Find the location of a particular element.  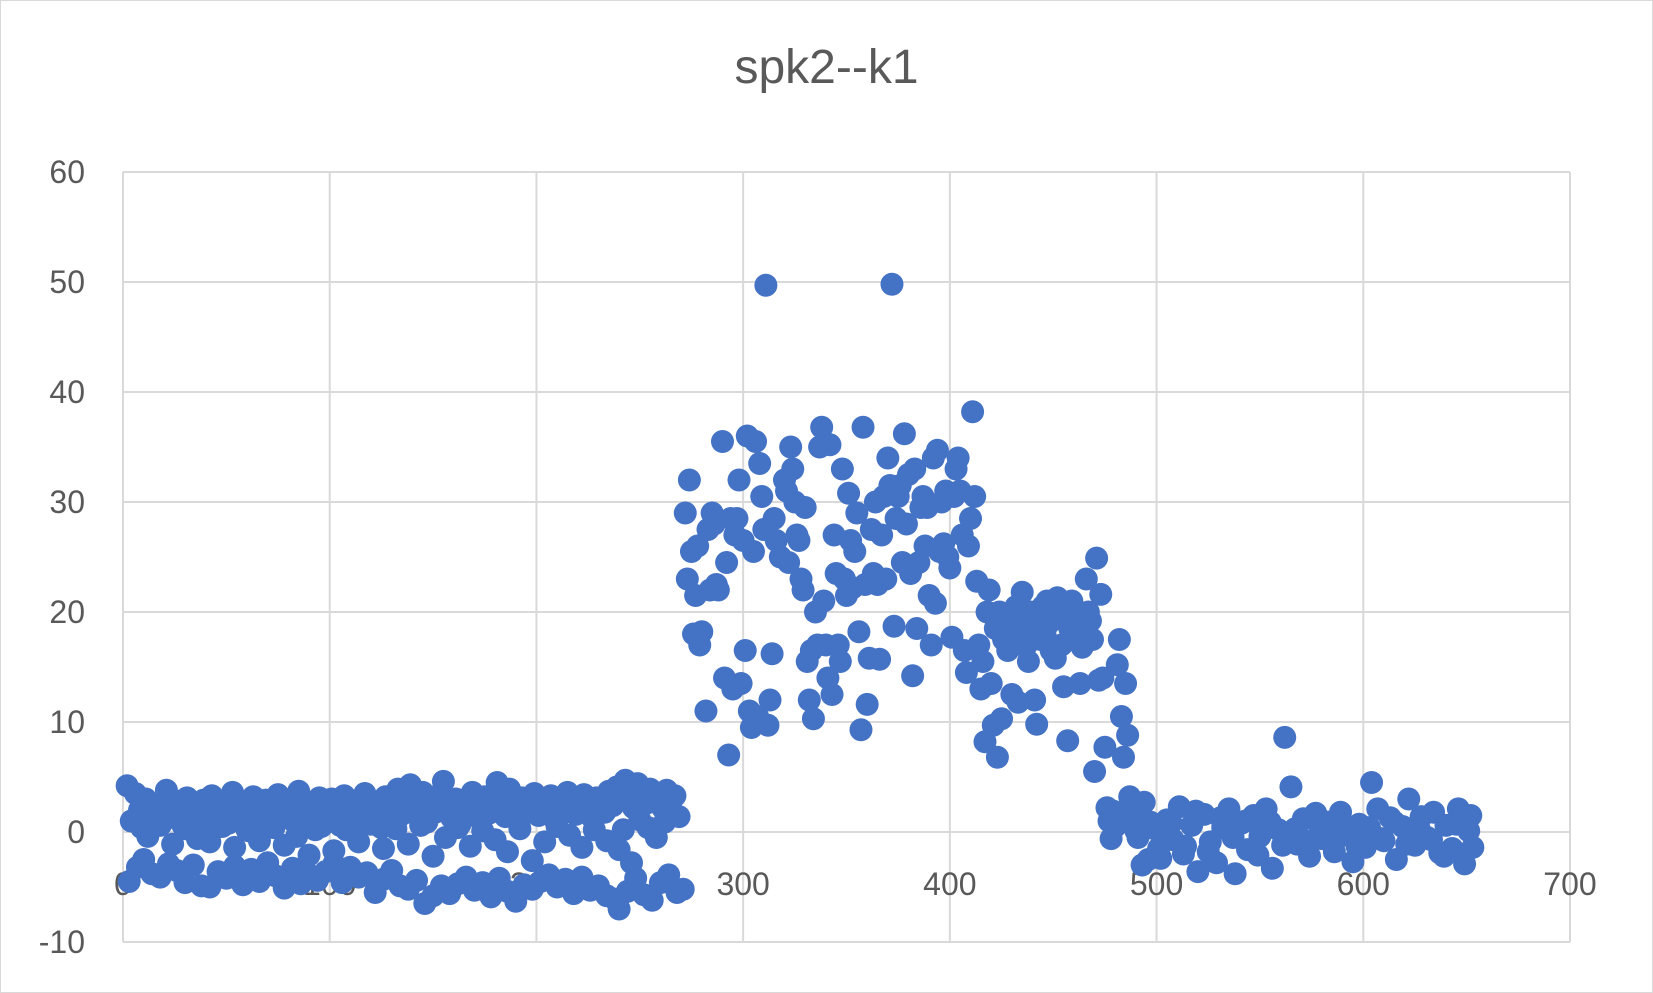

y-tick-label: 50 is located at coordinates (67, 282).